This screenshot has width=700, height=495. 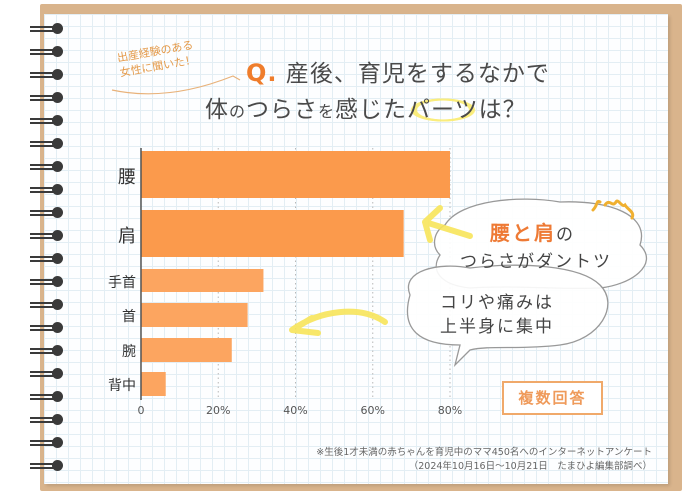 I want to click on q-mark: Q., so click(x=262, y=73).